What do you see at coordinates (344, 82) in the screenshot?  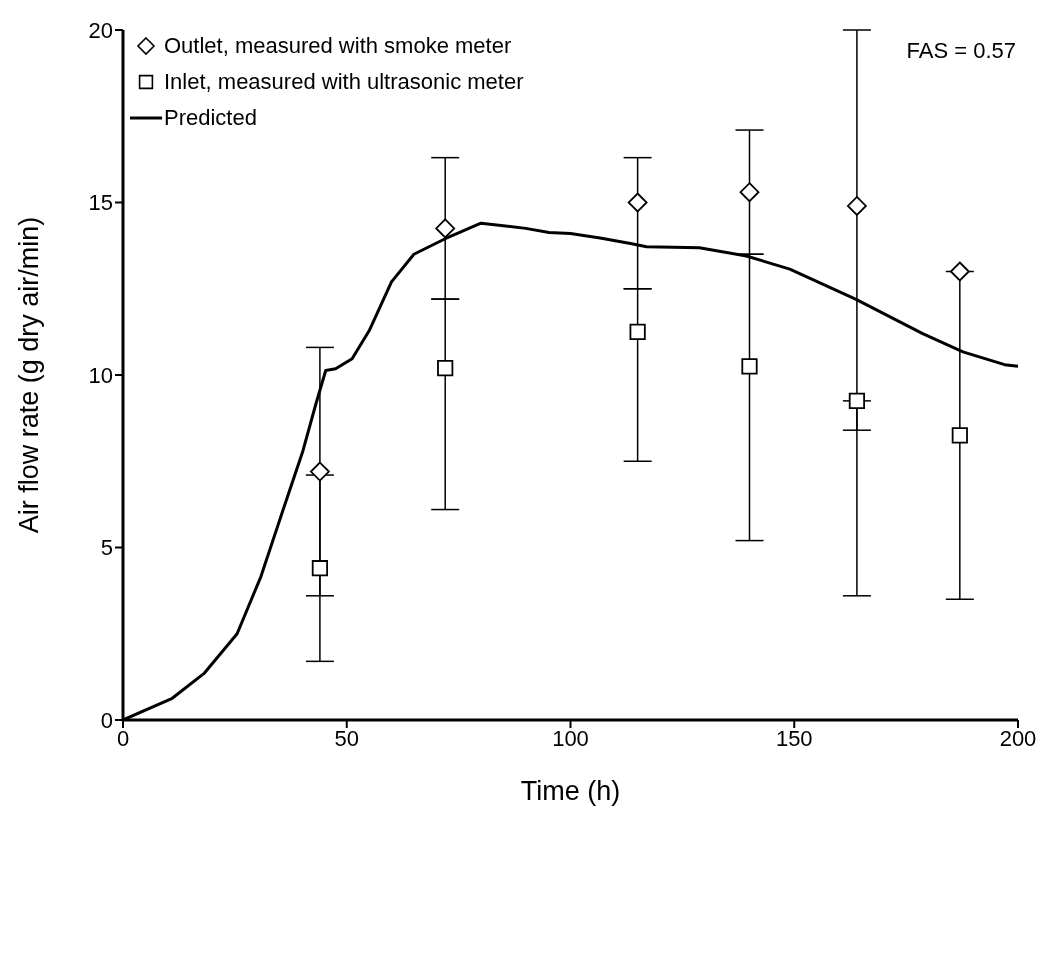 I see `legend-label: Inlet, measured with ultrasonic meter` at bounding box center [344, 82].